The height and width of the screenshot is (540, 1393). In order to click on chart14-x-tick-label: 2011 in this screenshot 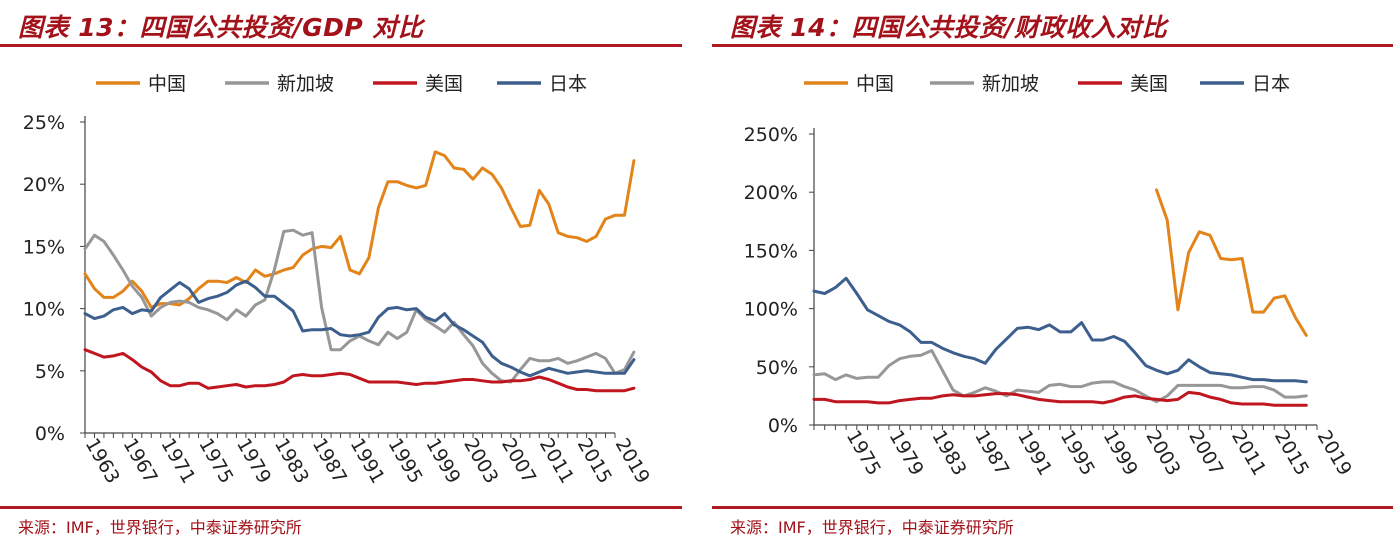, I will do `click(1248, 453)`.